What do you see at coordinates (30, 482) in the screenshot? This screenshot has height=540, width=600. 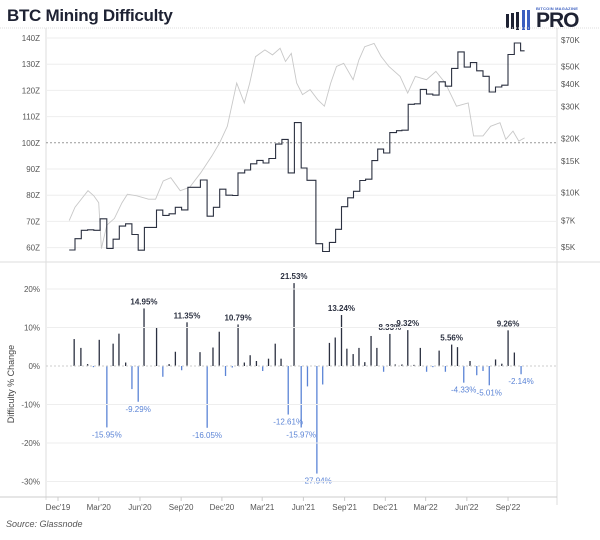 I see `y-tick-label: -30%` at bounding box center [30, 482].